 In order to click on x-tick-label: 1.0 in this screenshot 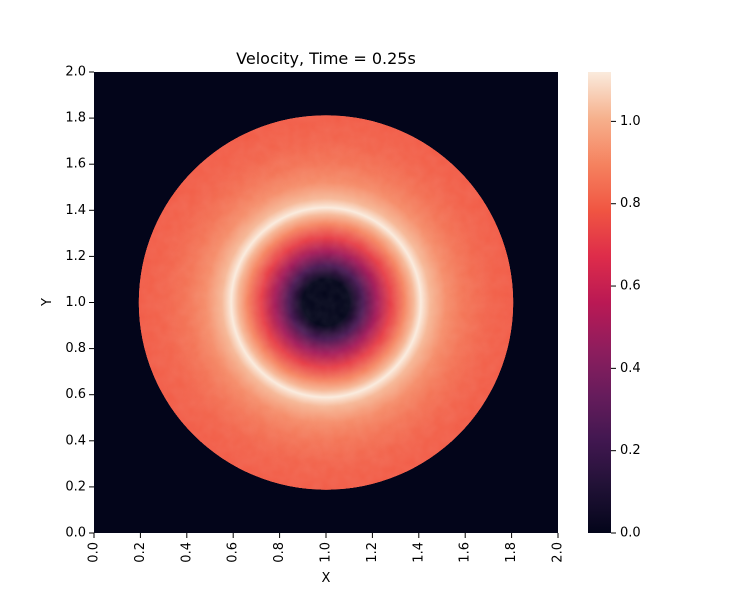, I will do `click(326, 552)`.